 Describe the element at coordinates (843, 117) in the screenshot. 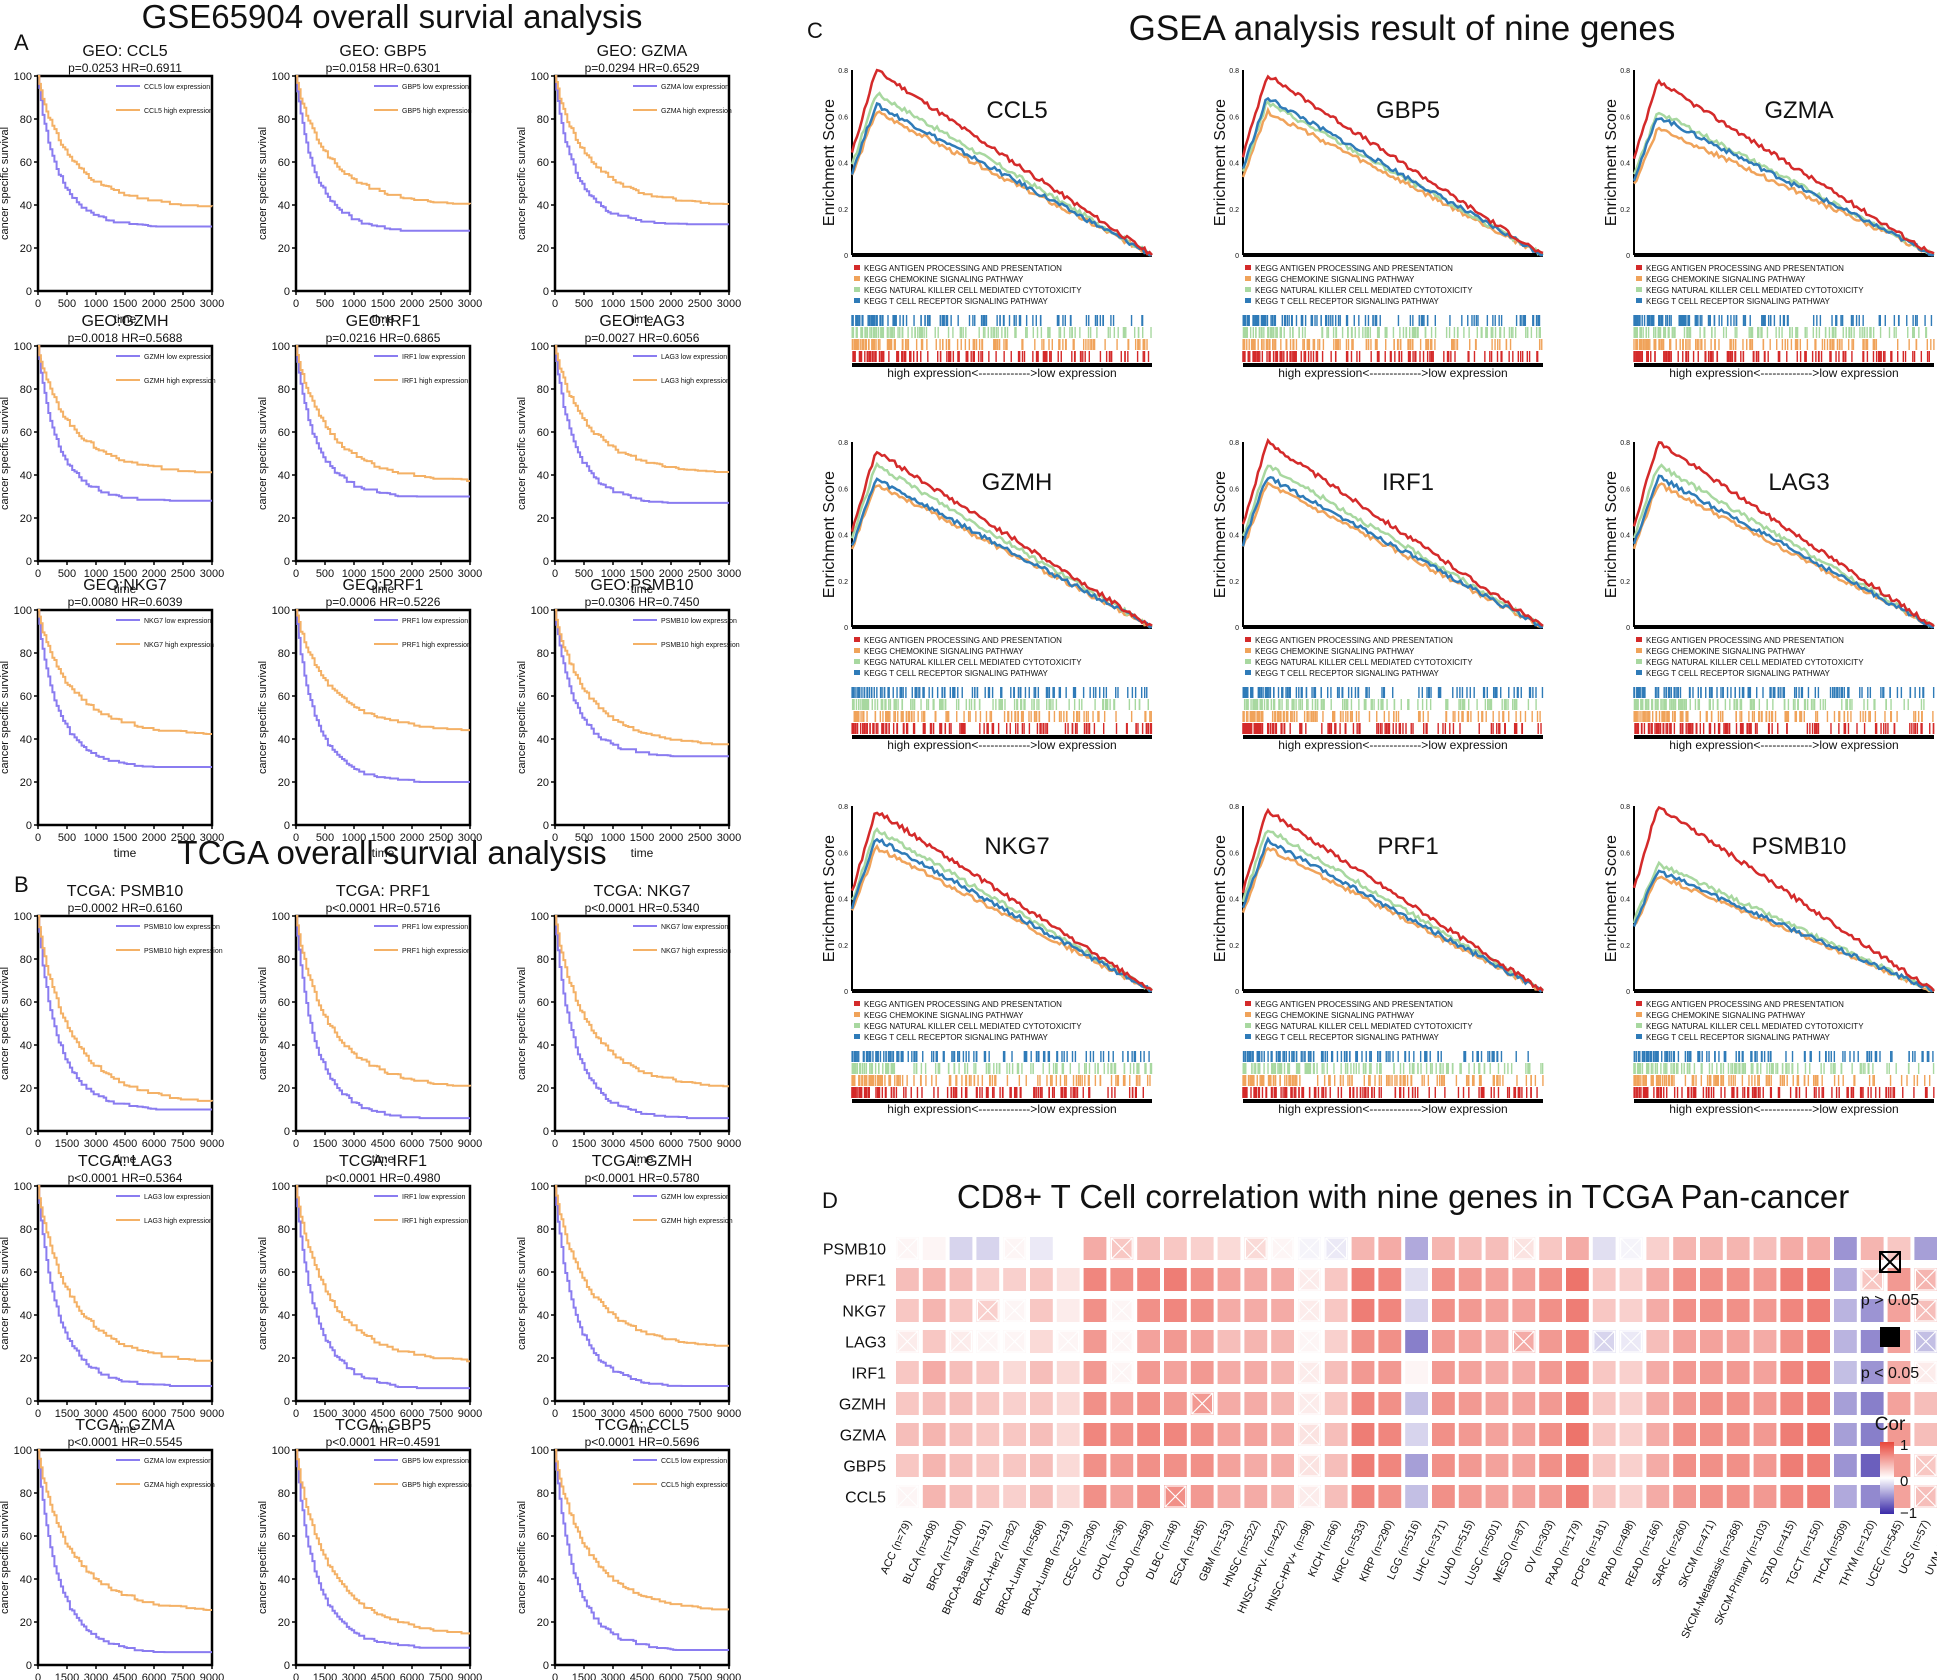

I see `gsea-ytick-label: 0.6` at that location.